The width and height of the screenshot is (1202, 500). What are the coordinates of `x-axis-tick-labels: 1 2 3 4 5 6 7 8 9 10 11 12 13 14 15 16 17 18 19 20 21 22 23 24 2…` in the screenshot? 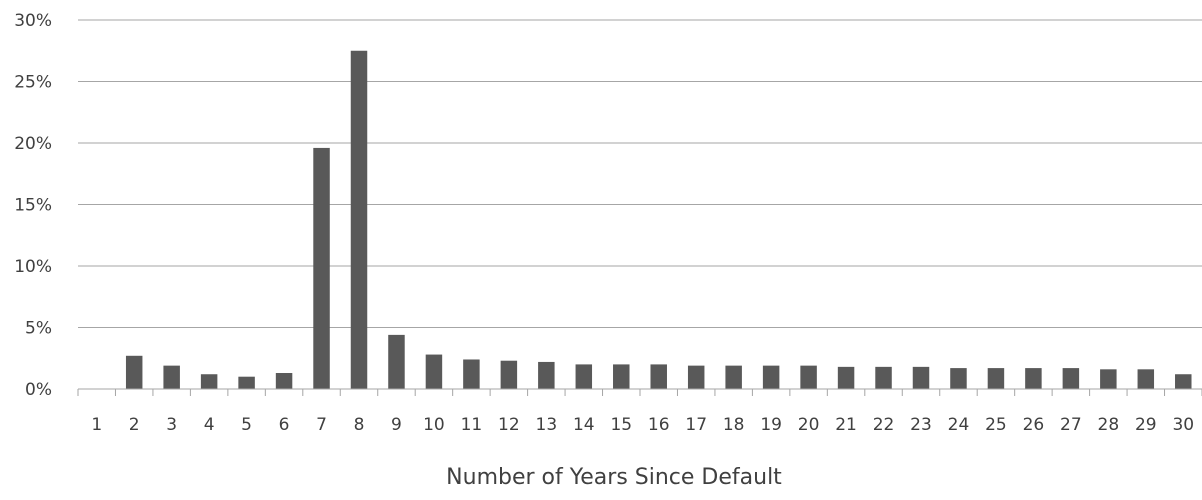 It's located at (642, 425).